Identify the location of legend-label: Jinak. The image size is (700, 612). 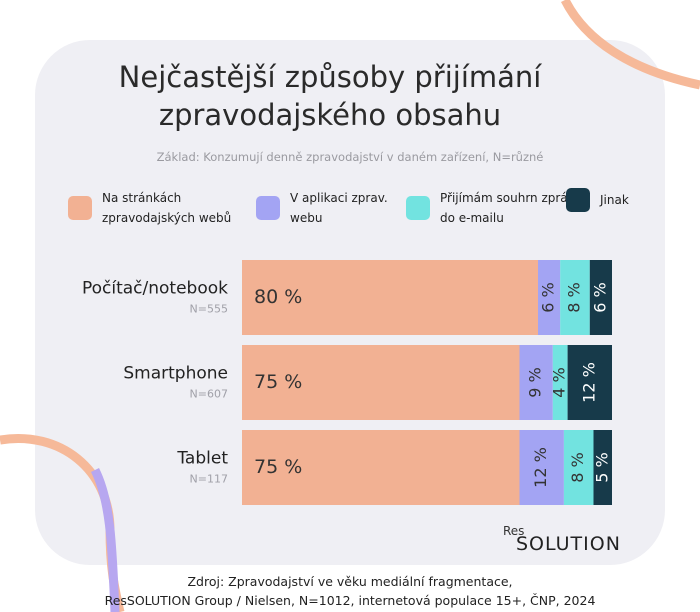
(614, 200).